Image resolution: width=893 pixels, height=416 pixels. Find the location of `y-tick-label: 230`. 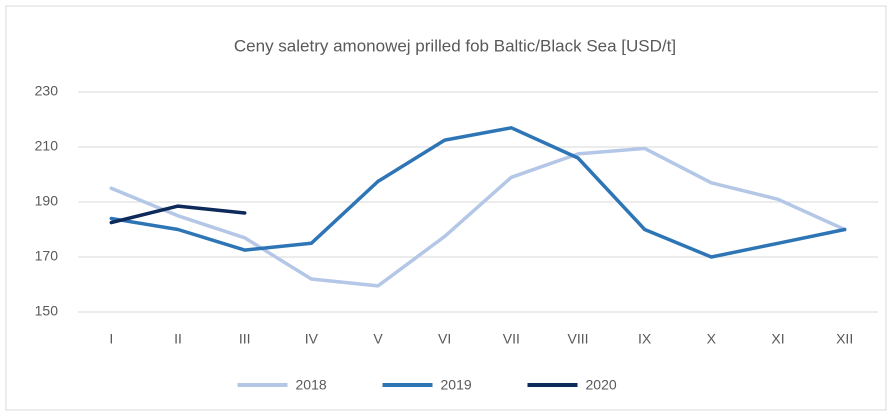

y-tick-label: 230 is located at coordinates (47, 91).